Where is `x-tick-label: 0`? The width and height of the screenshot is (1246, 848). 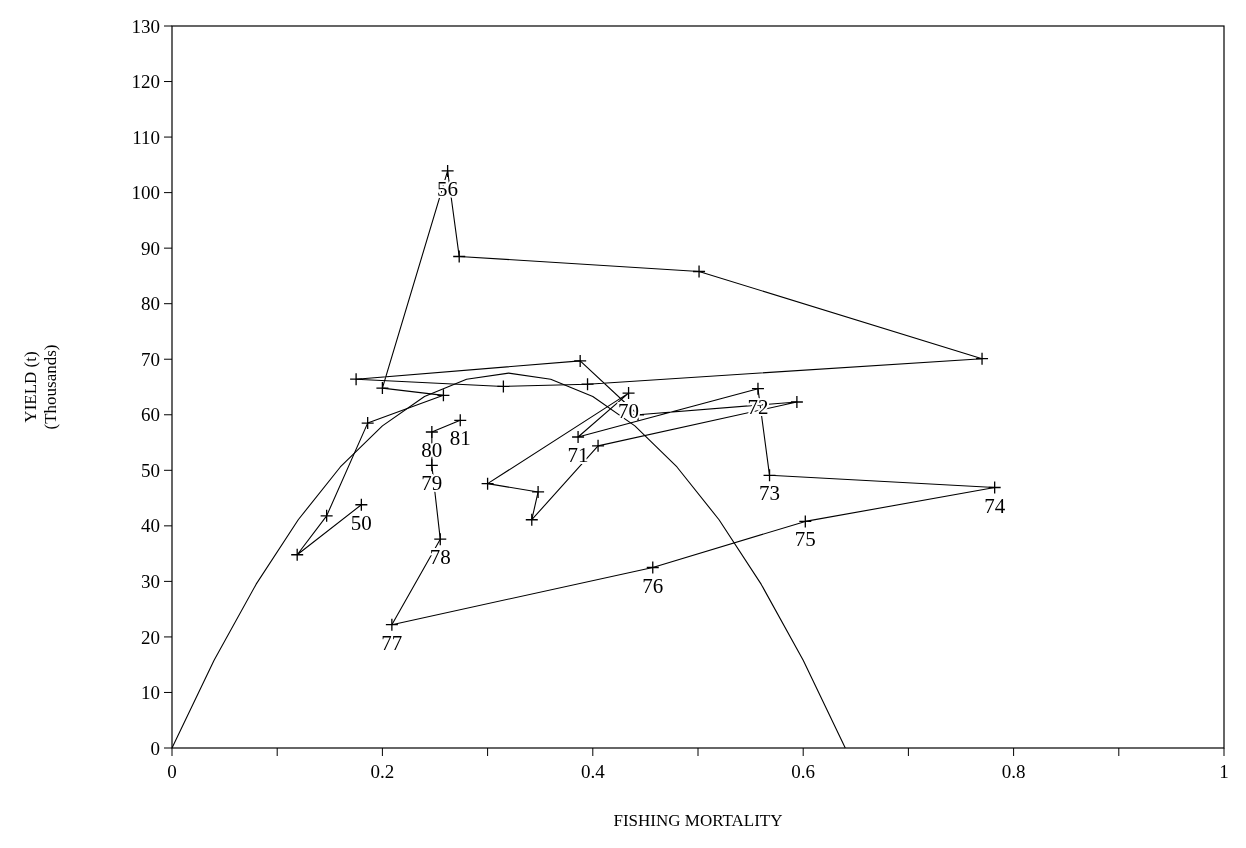 x-tick-label: 0 is located at coordinates (172, 771).